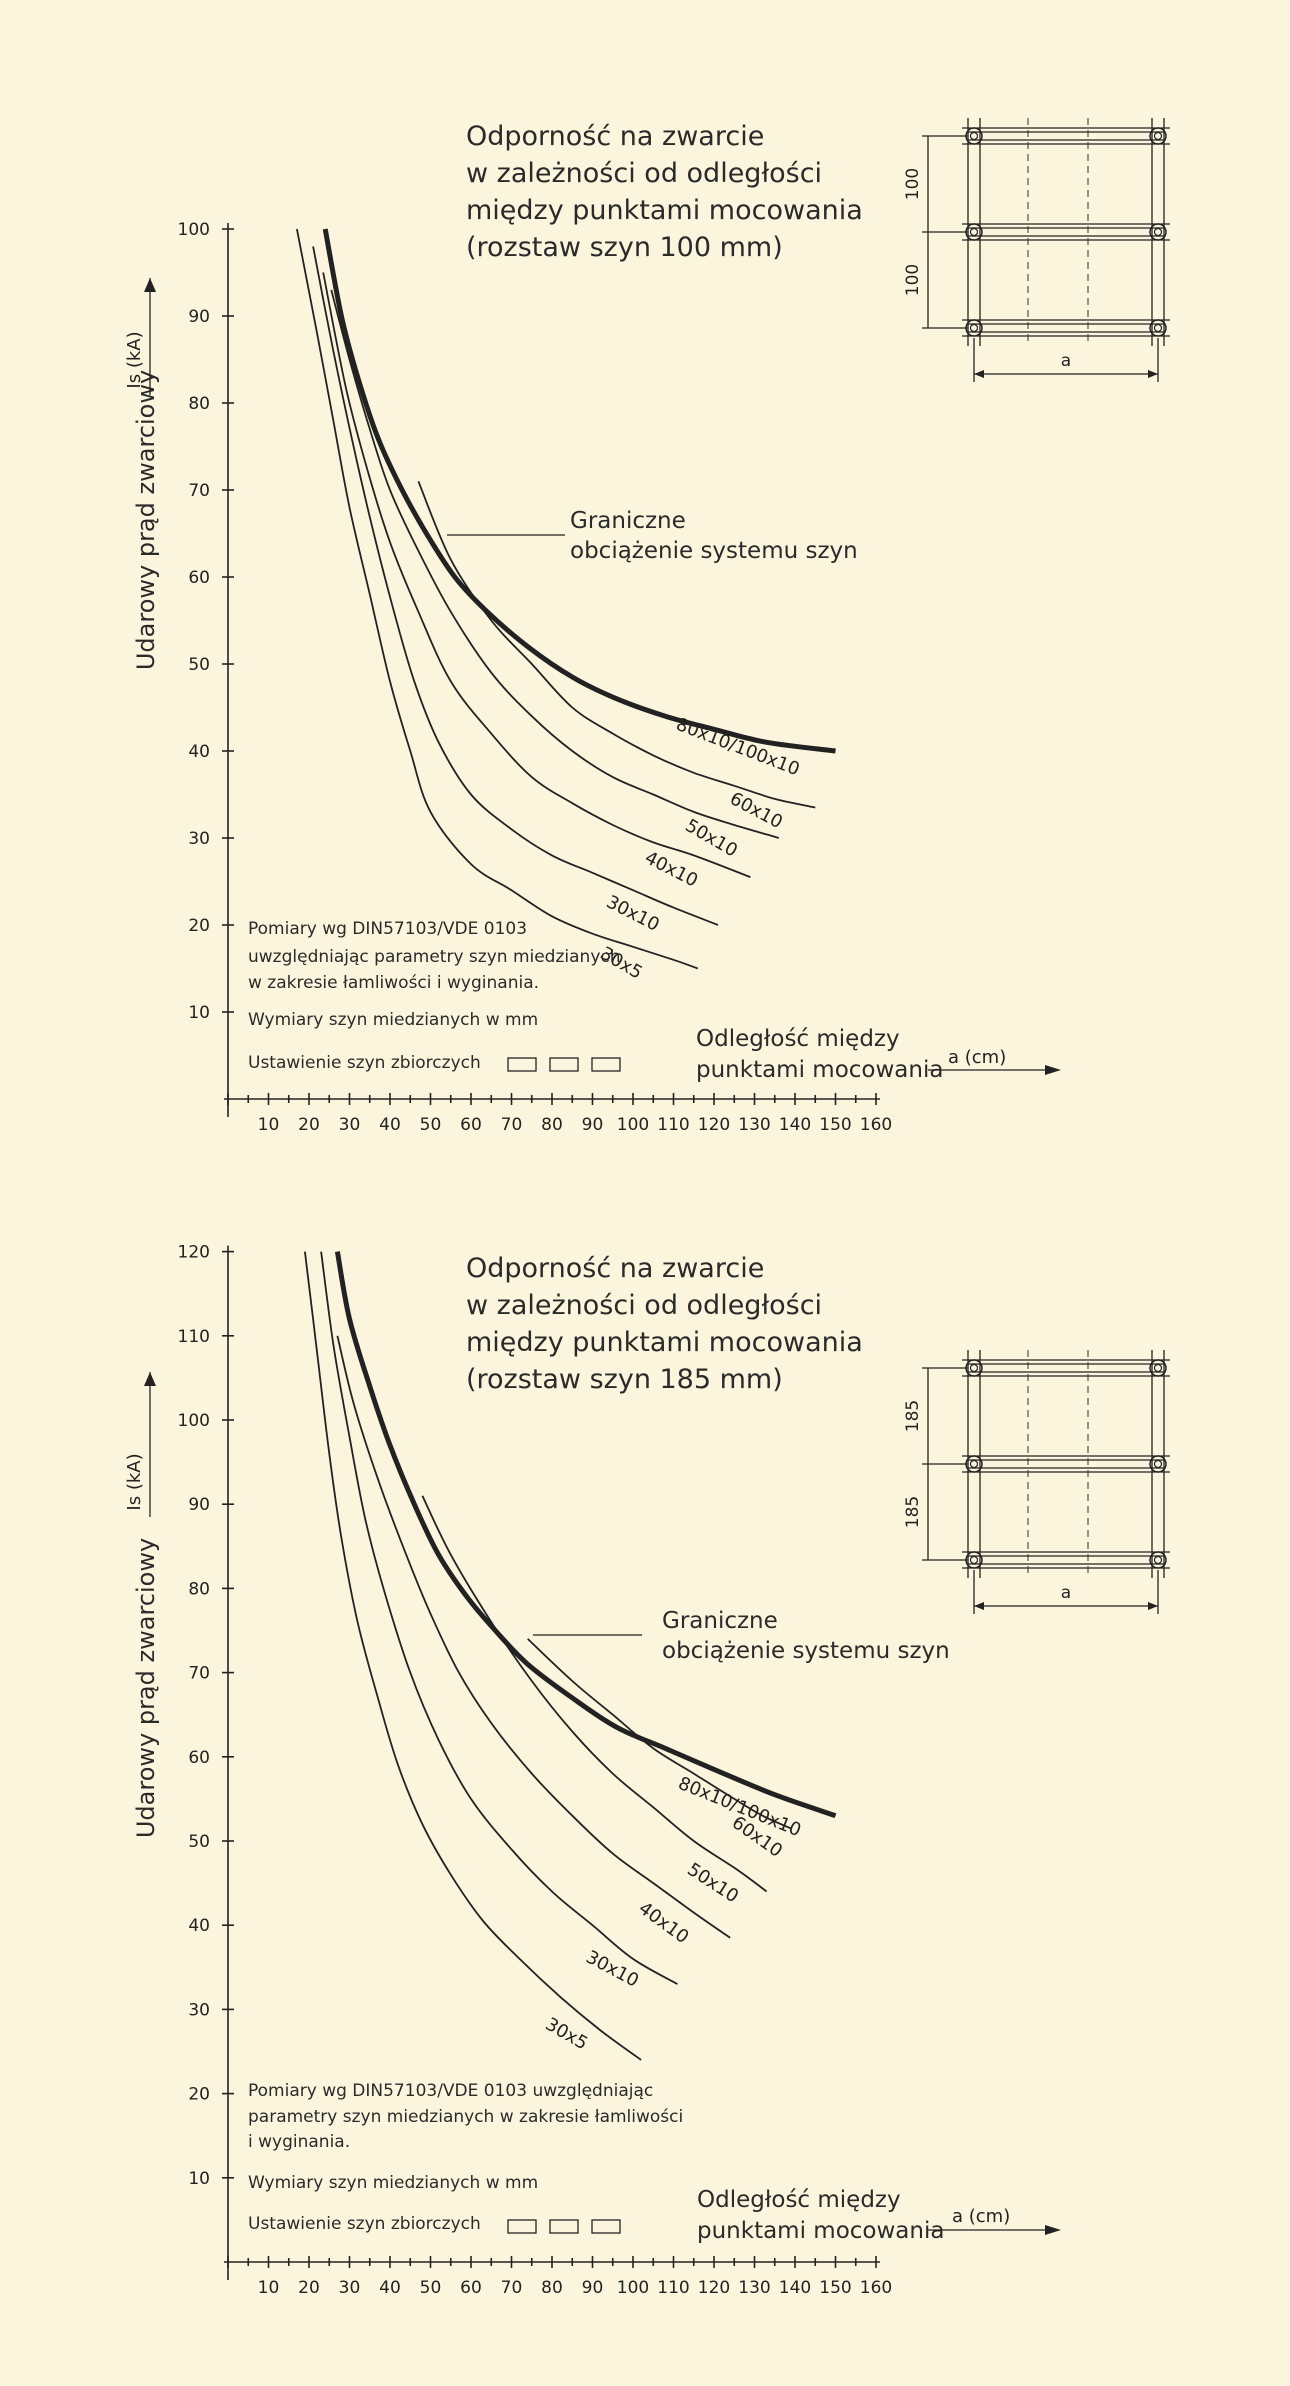 This screenshot has height=2386, width=1290. Describe the element at coordinates (593, 2288) in the screenshot. I see `x-tick-label: 90` at that location.